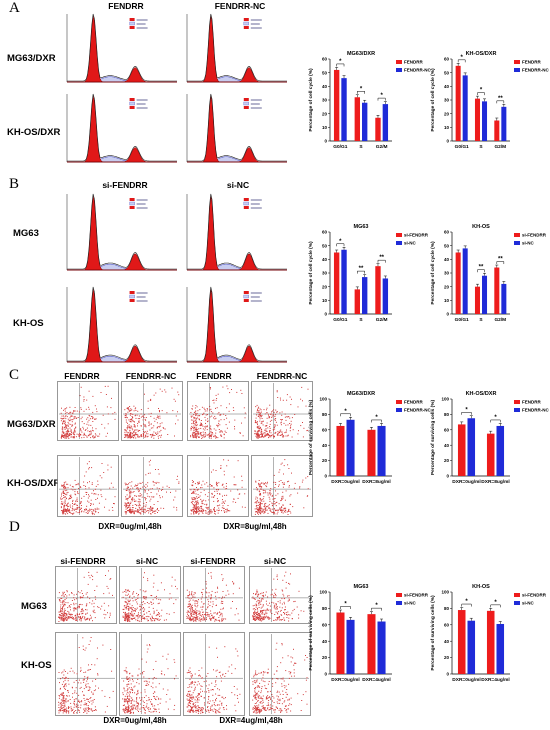  Describe the element at coordinates (238, 185) in the screenshot. I see `panel-b-col-2: si-NC` at that location.